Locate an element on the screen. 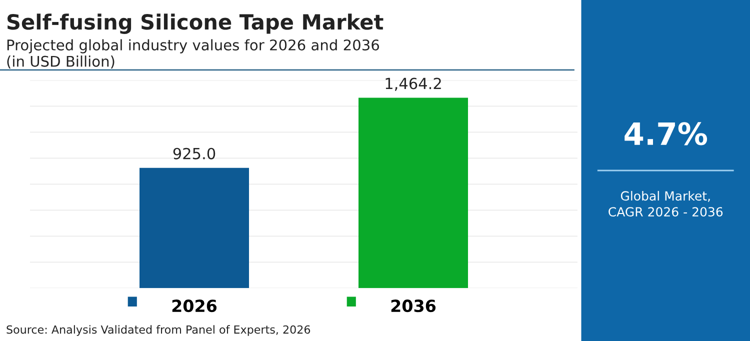 The image size is (750, 341). data-label: 1,464.2 is located at coordinates (413, 84).